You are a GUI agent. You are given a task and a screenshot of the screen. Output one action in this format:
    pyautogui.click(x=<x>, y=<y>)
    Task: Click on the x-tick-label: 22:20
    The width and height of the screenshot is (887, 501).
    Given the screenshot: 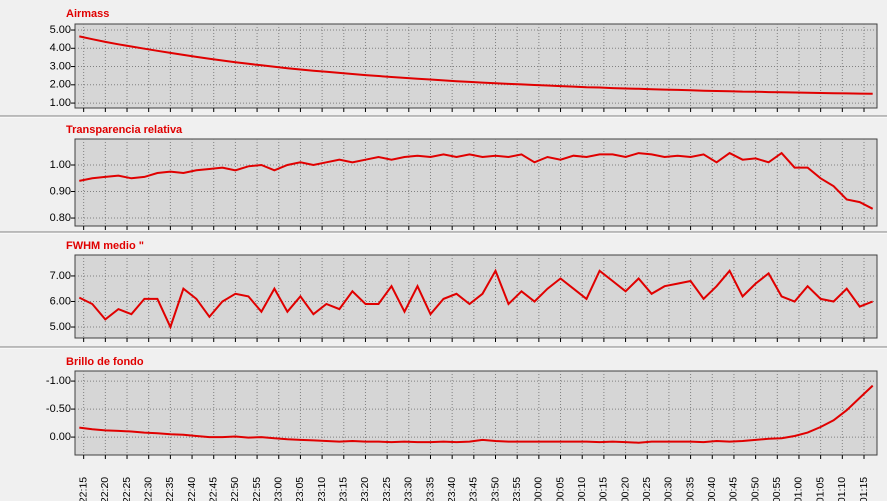 What is the action you would take?
    pyautogui.click(x=105, y=489)
    